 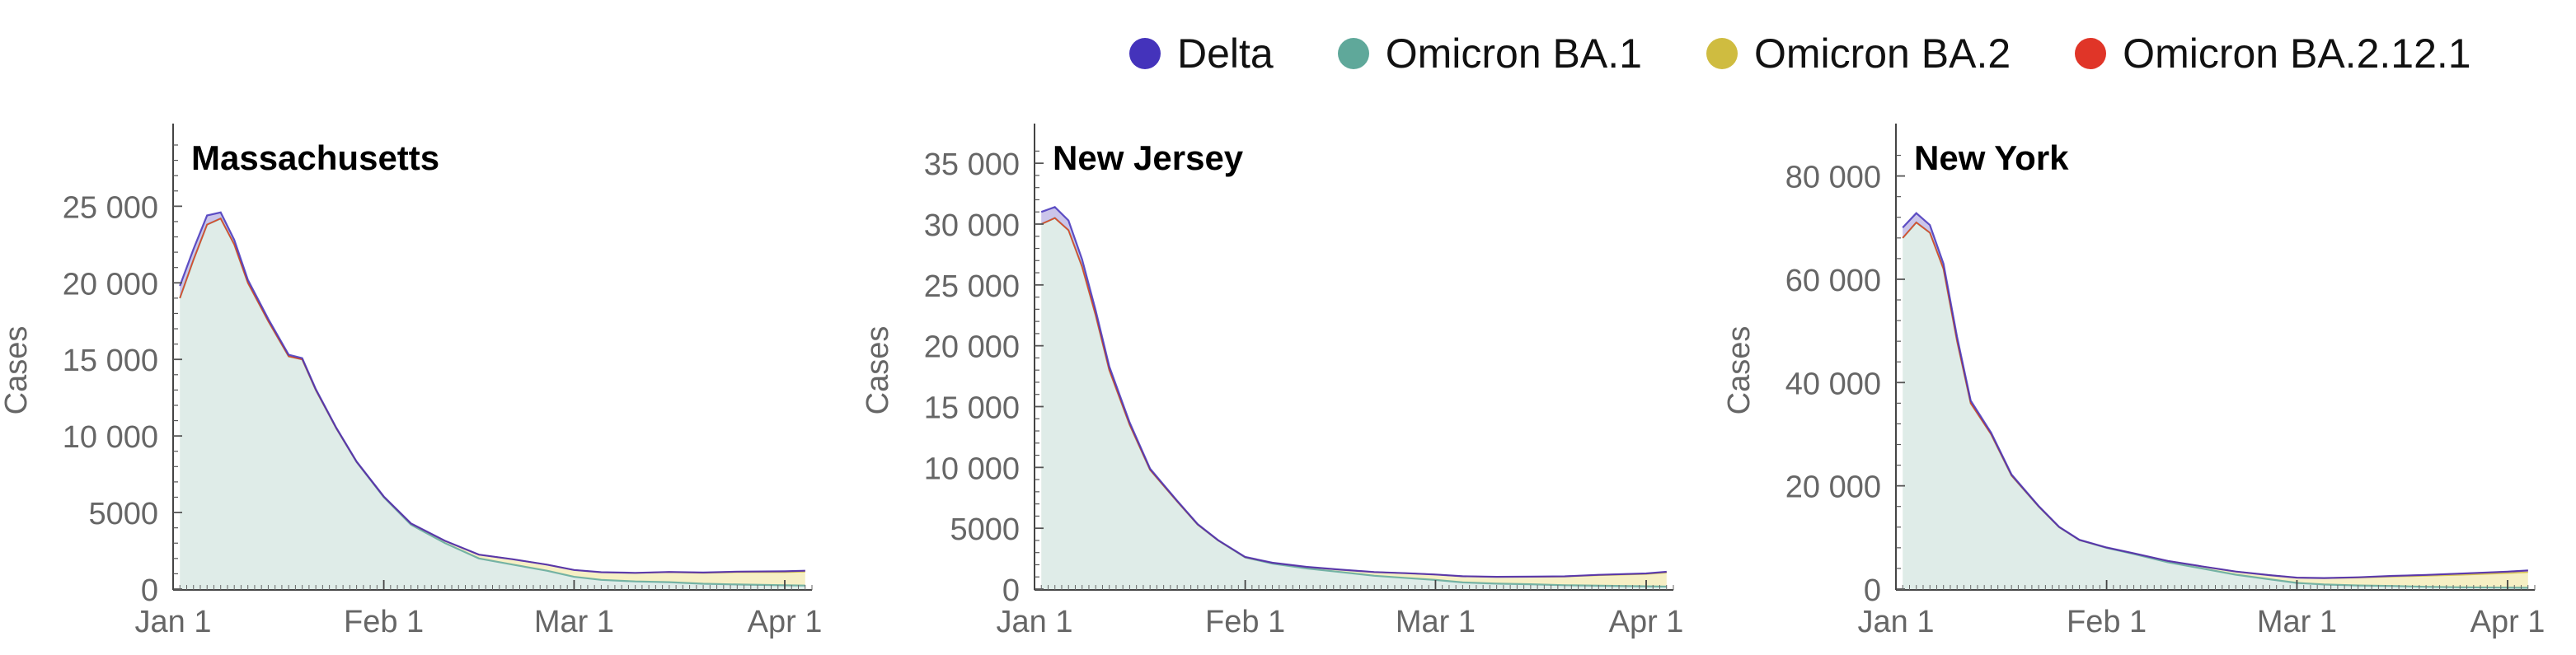 What do you see at coordinates (1225, 53) in the screenshot?
I see `legend-label-delta: Delta` at bounding box center [1225, 53].